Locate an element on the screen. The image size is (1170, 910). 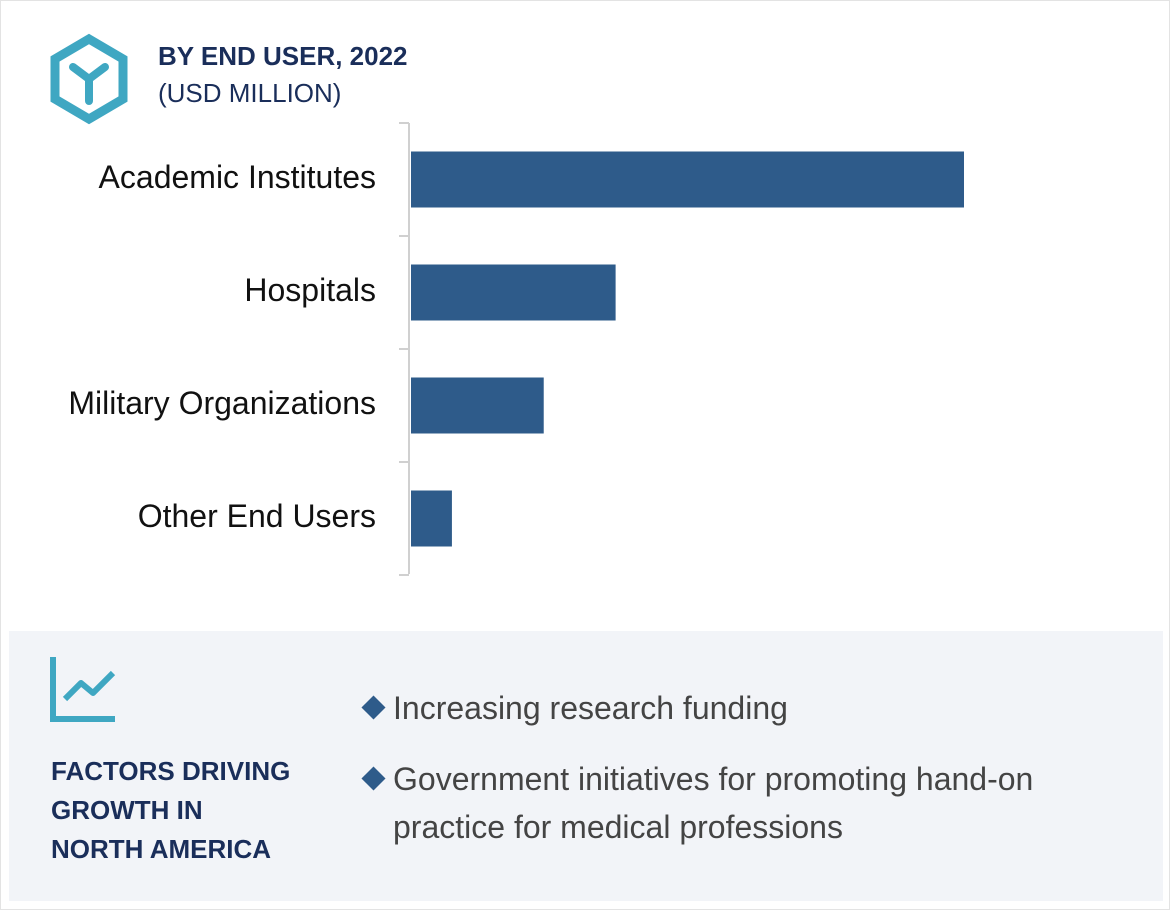
y-tick-label: Other End Users is located at coordinates (257, 516).